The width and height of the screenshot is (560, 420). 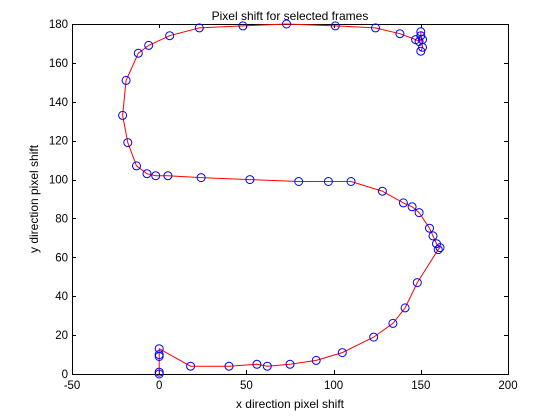 I want to click on x-tick-label: -50, so click(x=72, y=386).